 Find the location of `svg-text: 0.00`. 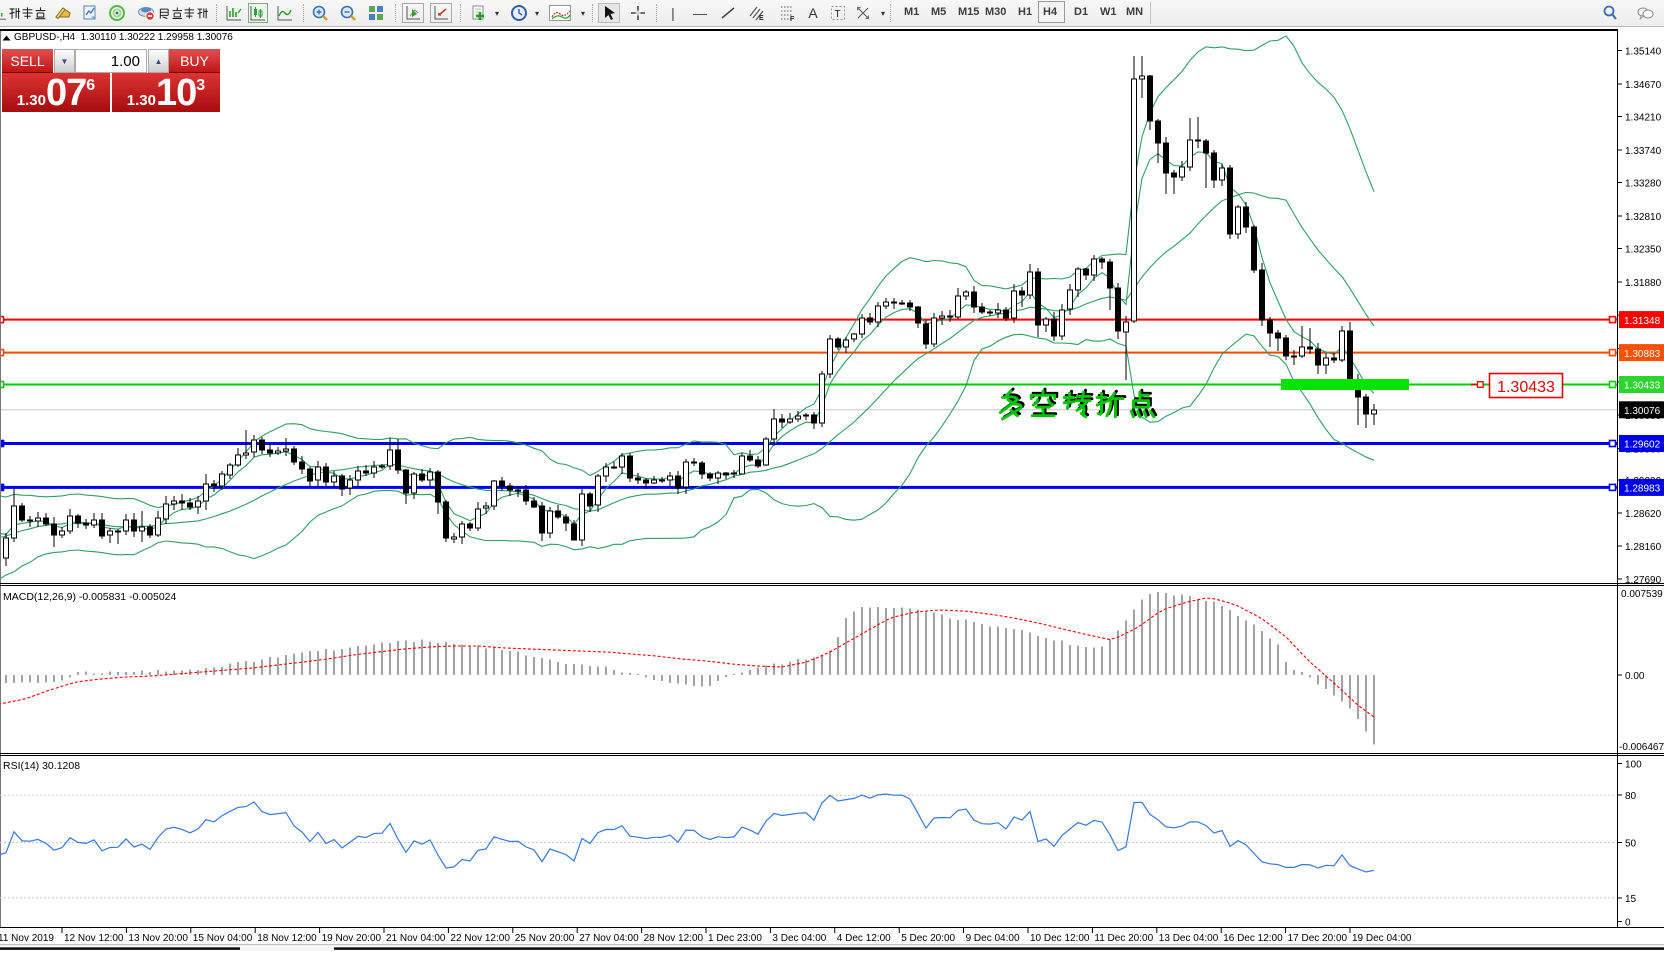

svg-text: 0.00 is located at coordinates (1635, 676).